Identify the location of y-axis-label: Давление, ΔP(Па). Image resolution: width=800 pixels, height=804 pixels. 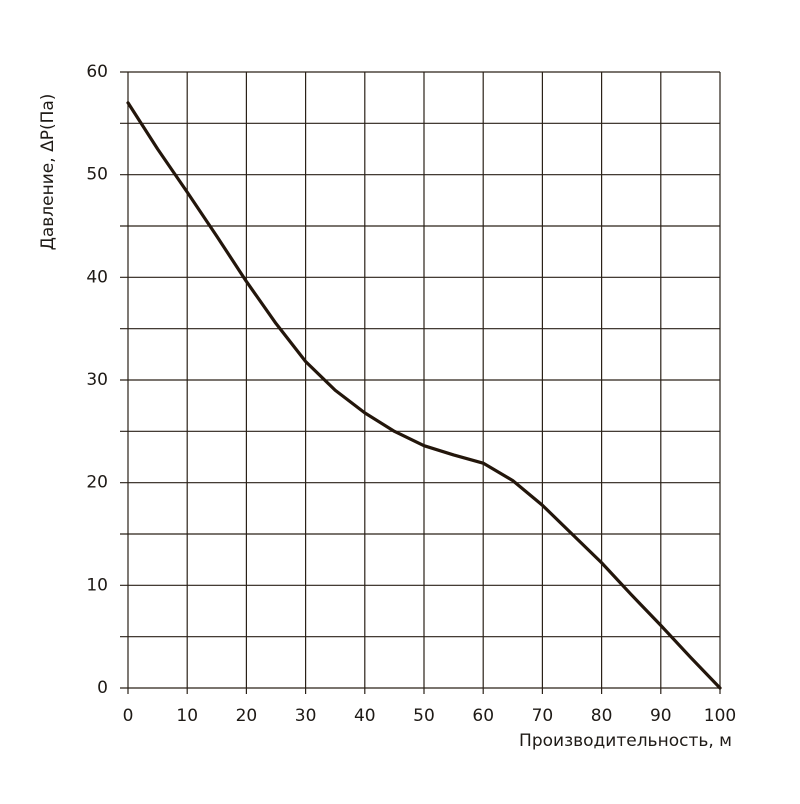
(48, 172).